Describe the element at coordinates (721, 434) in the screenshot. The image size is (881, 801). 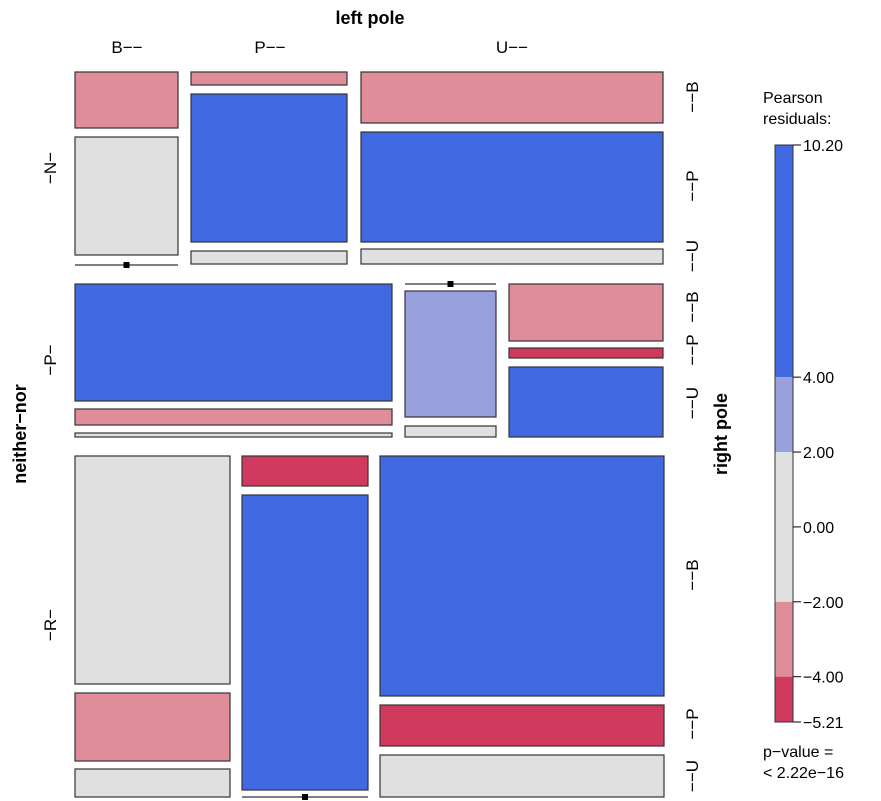
I see `right-axis-title: right pole` at that location.